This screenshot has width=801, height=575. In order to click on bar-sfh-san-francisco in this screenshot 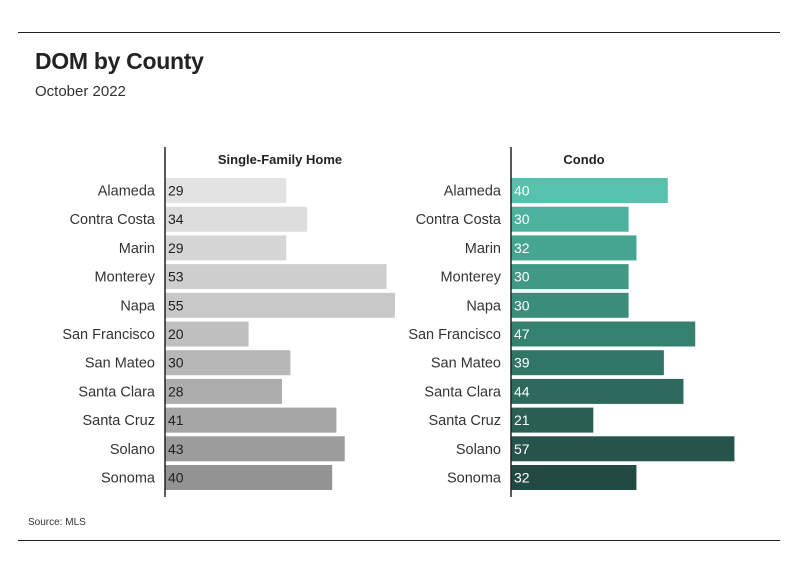, I will do `click(207, 334)`.